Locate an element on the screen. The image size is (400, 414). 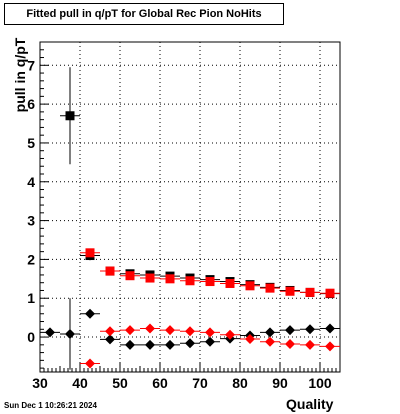
y-tick-label: 0 is located at coordinates (31, 337).